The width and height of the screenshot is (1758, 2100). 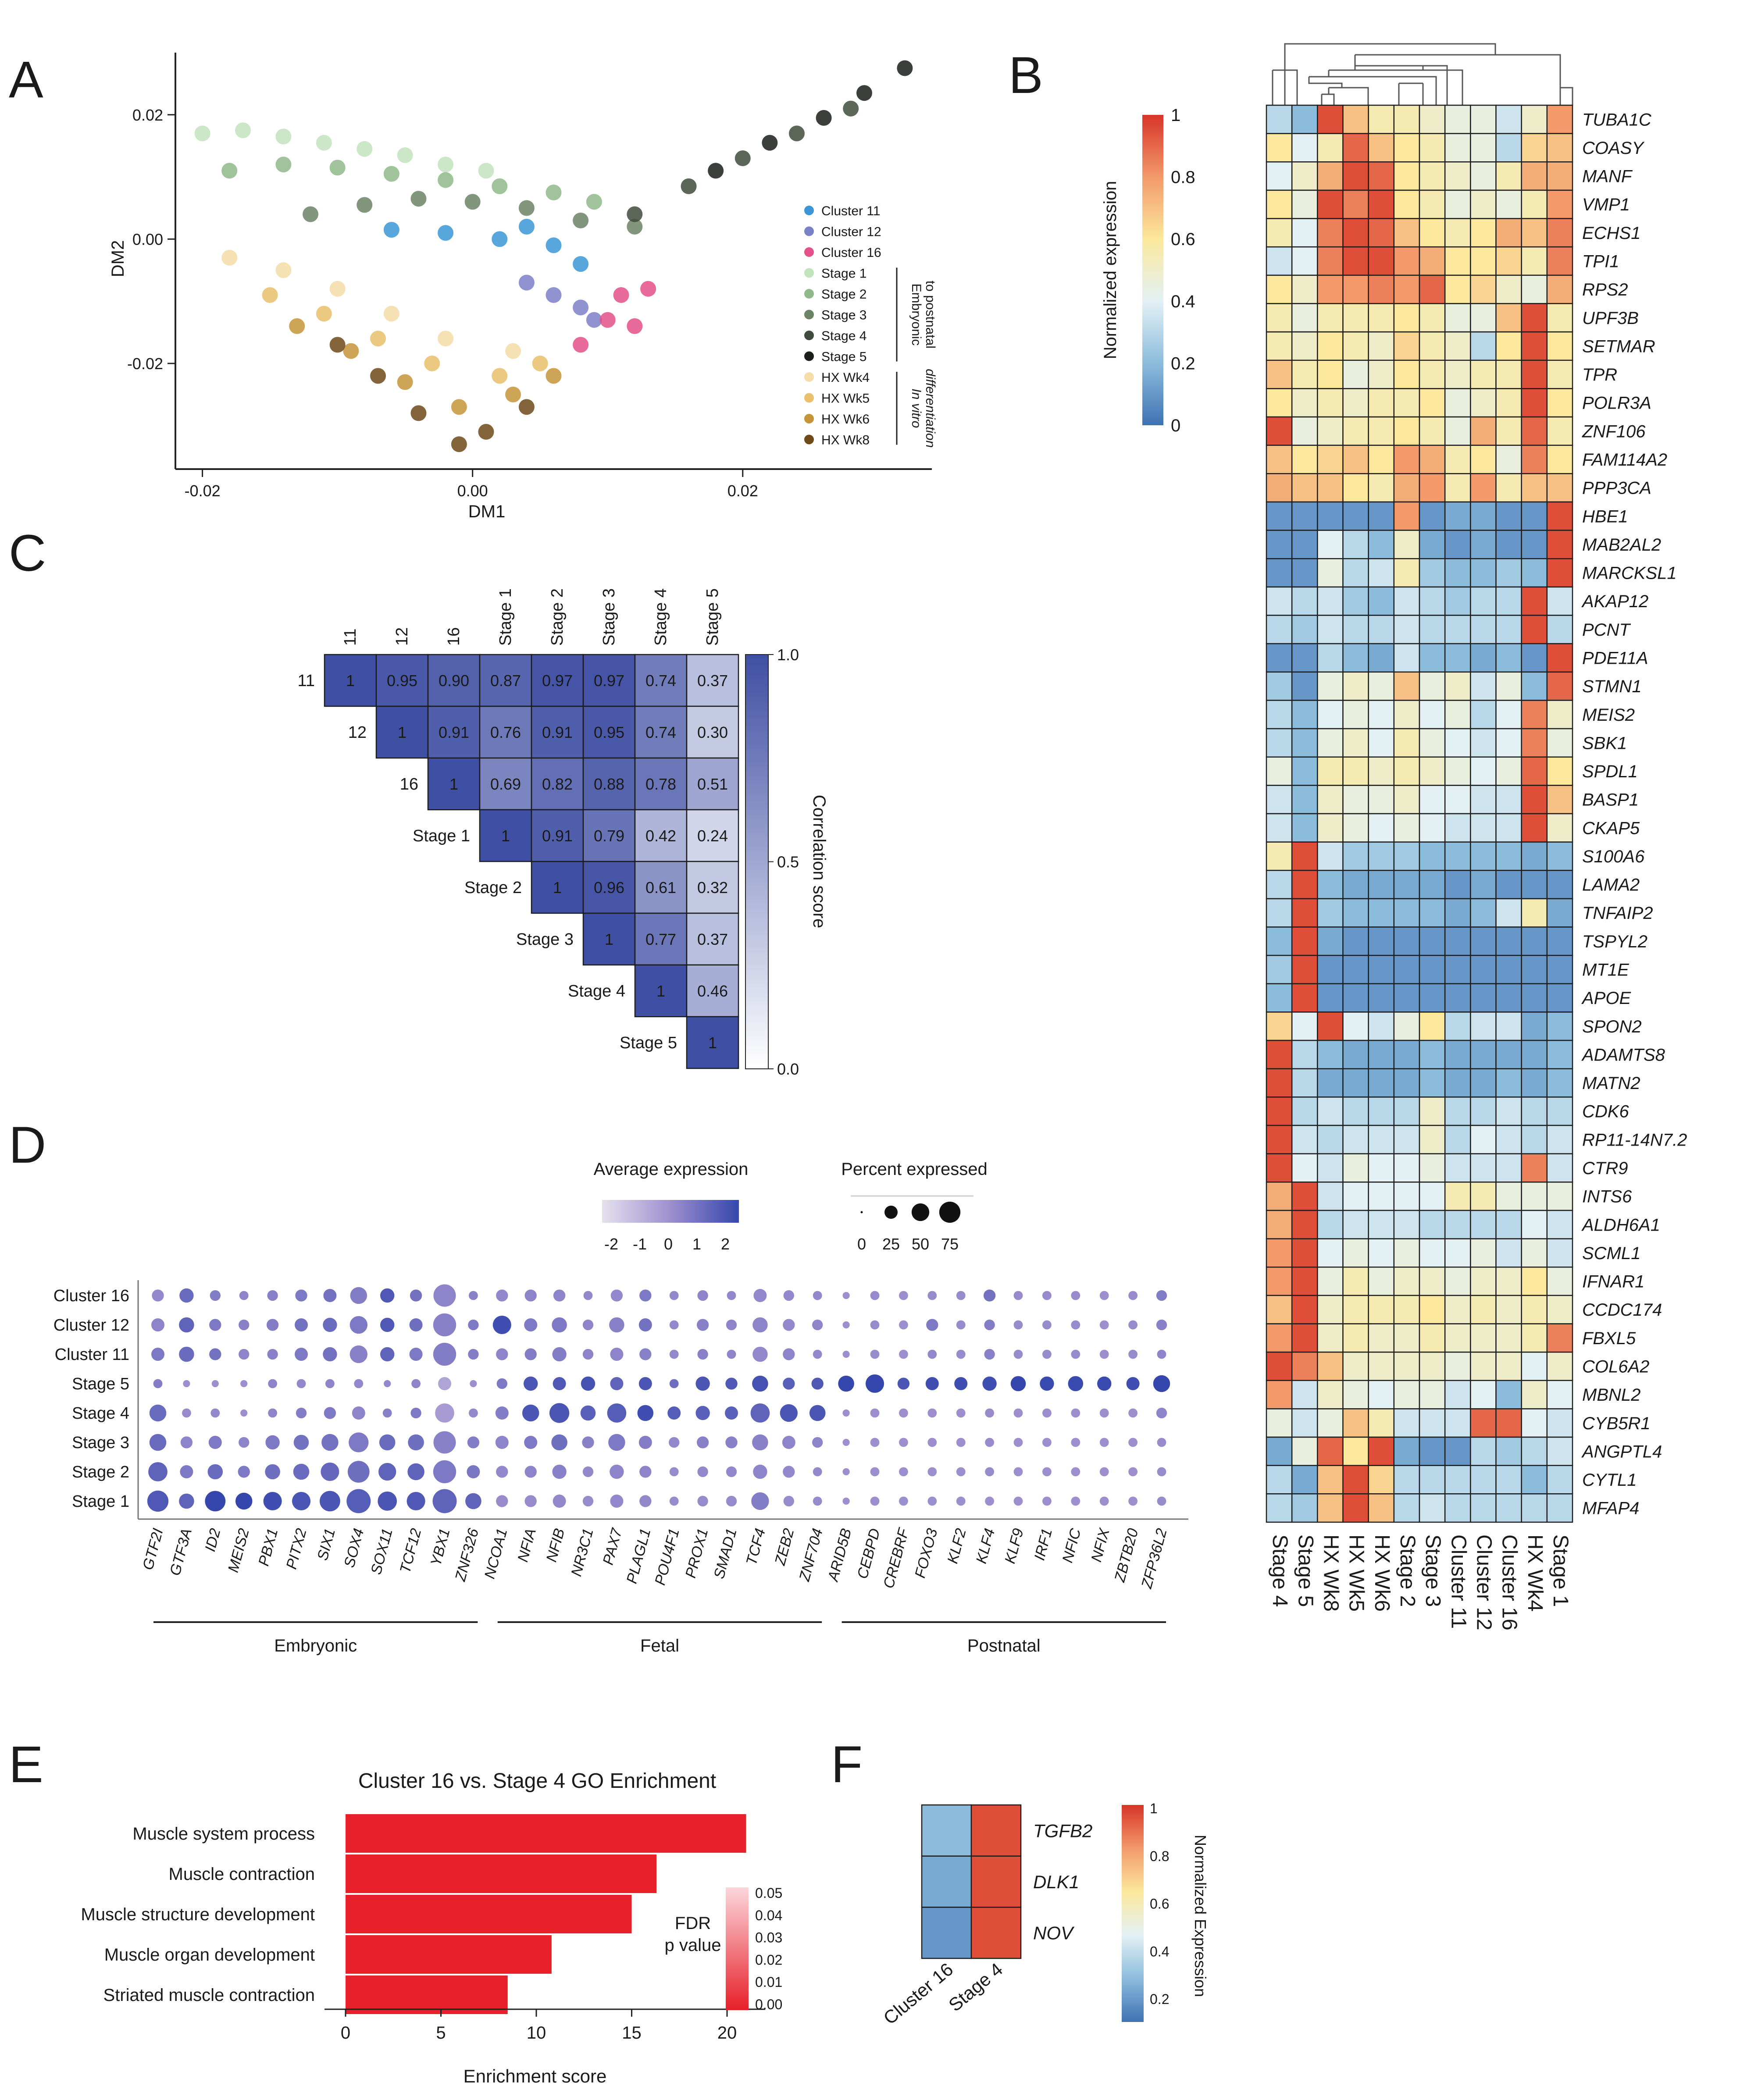 What do you see at coordinates (1054, 1933) in the screenshot?
I see `panel-f-row-label: NOV` at bounding box center [1054, 1933].